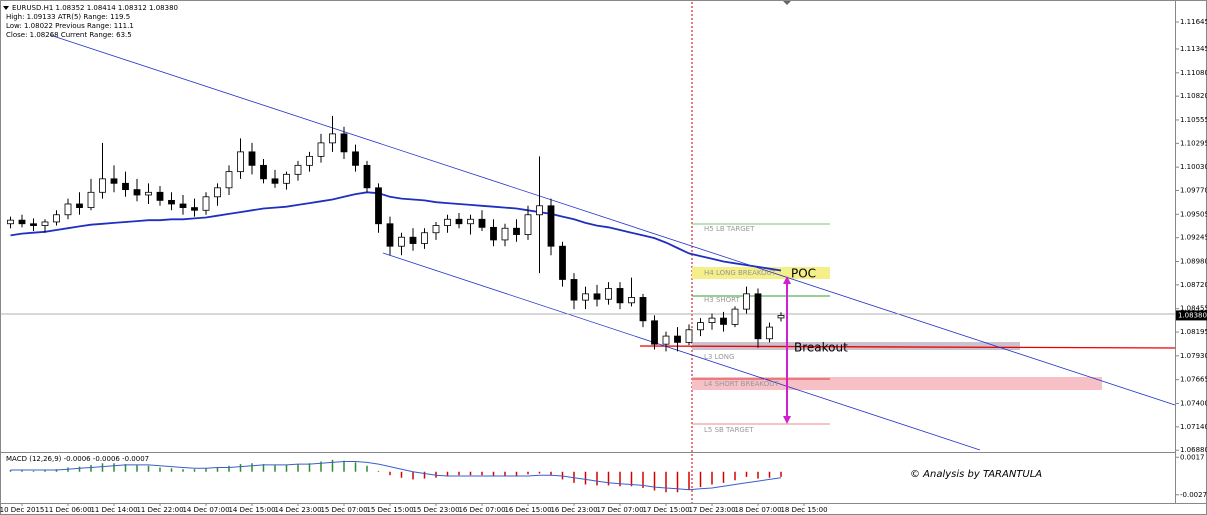  I want to click on y-tick-label: 1.07400, so click(1193, 403).